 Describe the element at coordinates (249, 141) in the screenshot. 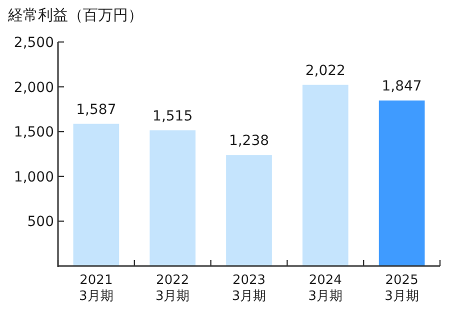

I see `data-label: 1,238` at that location.